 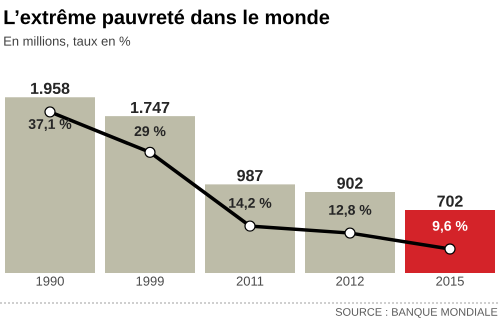 I want to click on data-label: 1.747, so click(x=150, y=107).